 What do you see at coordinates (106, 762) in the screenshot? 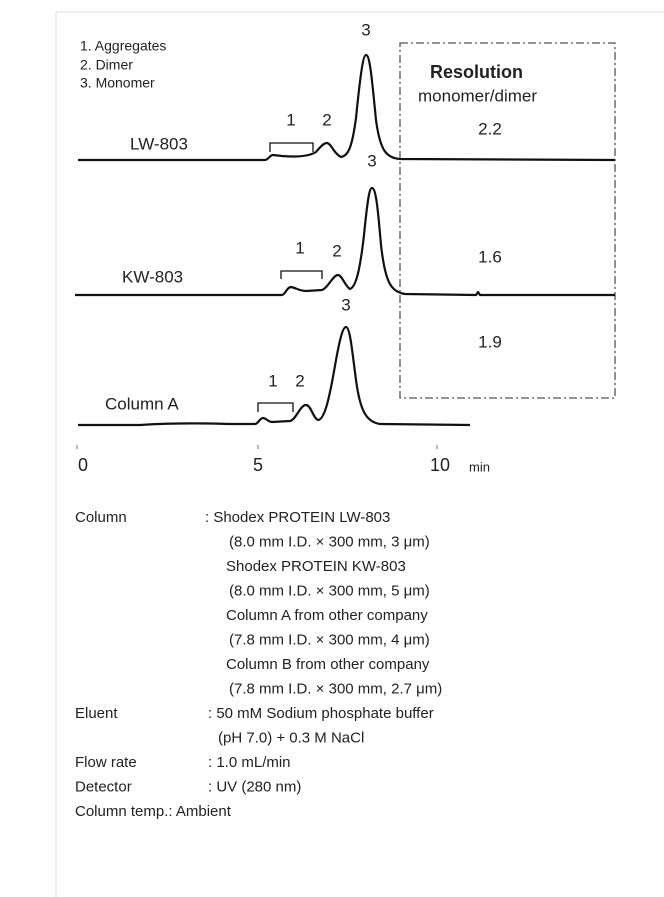
I see `condition-label: Flow rate` at bounding box center [106, 762].